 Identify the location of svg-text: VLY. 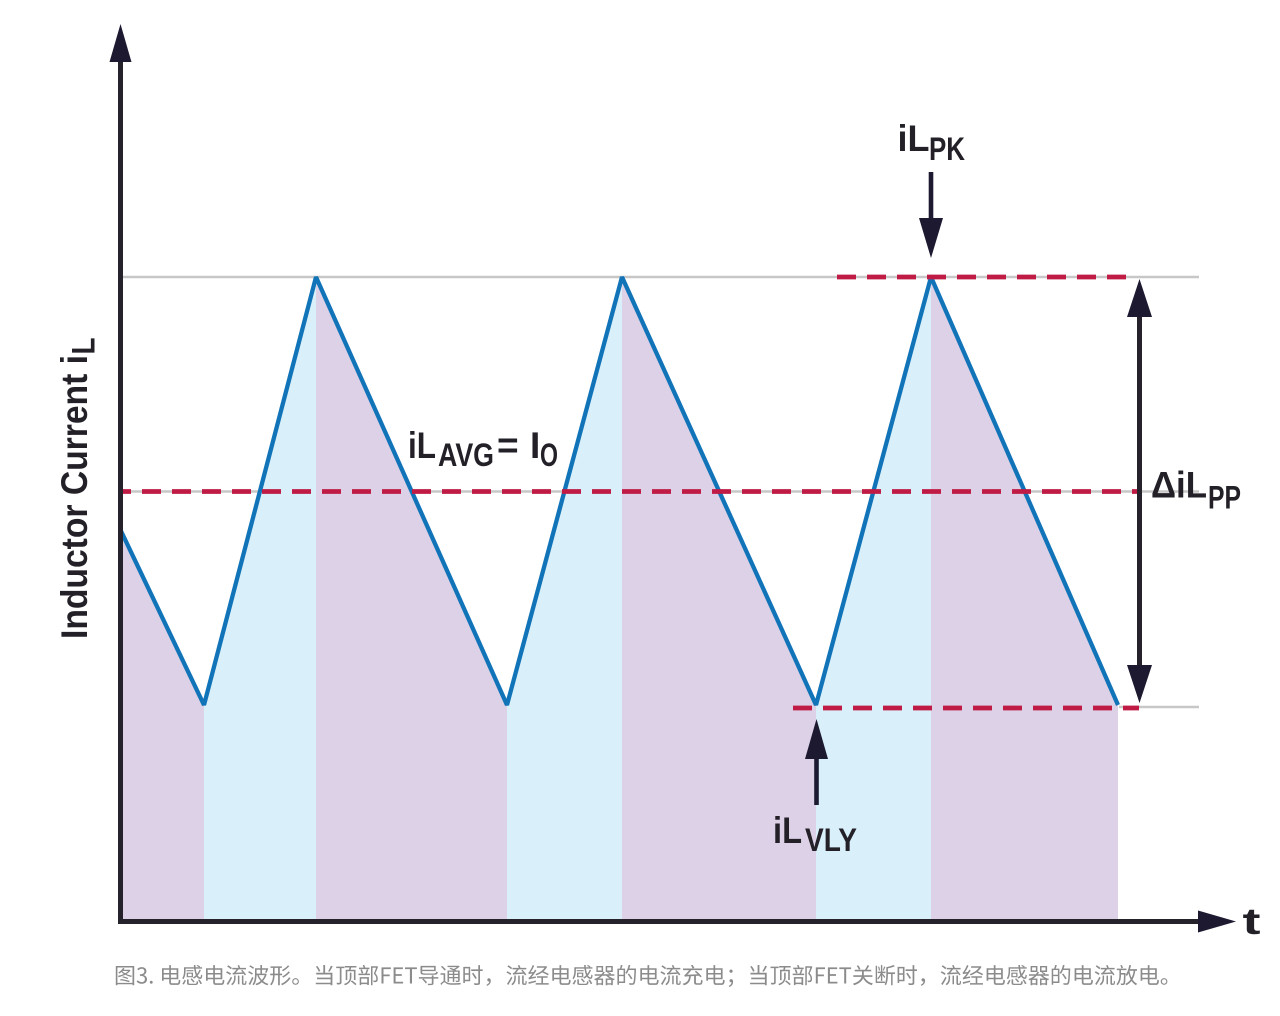
(831, 840).